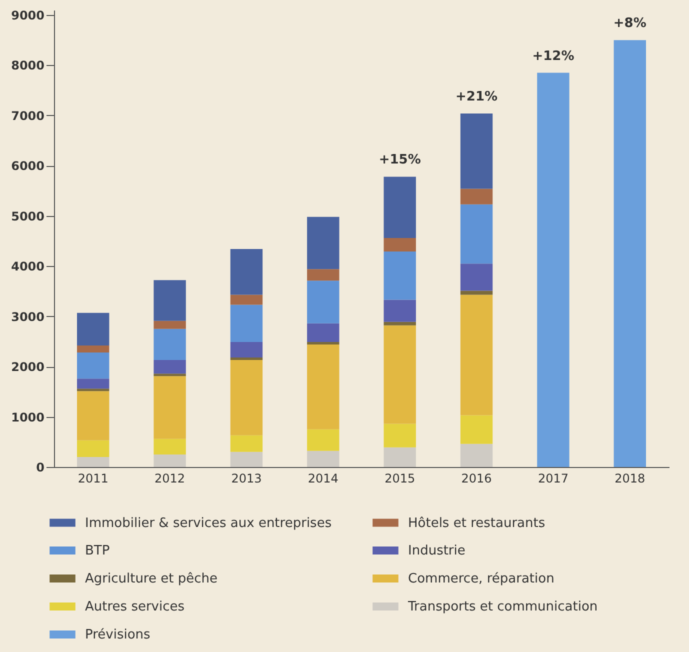  Describe the element at coordinates (399, 160) in the screenshot. I see `annotation: +15%` at that location.